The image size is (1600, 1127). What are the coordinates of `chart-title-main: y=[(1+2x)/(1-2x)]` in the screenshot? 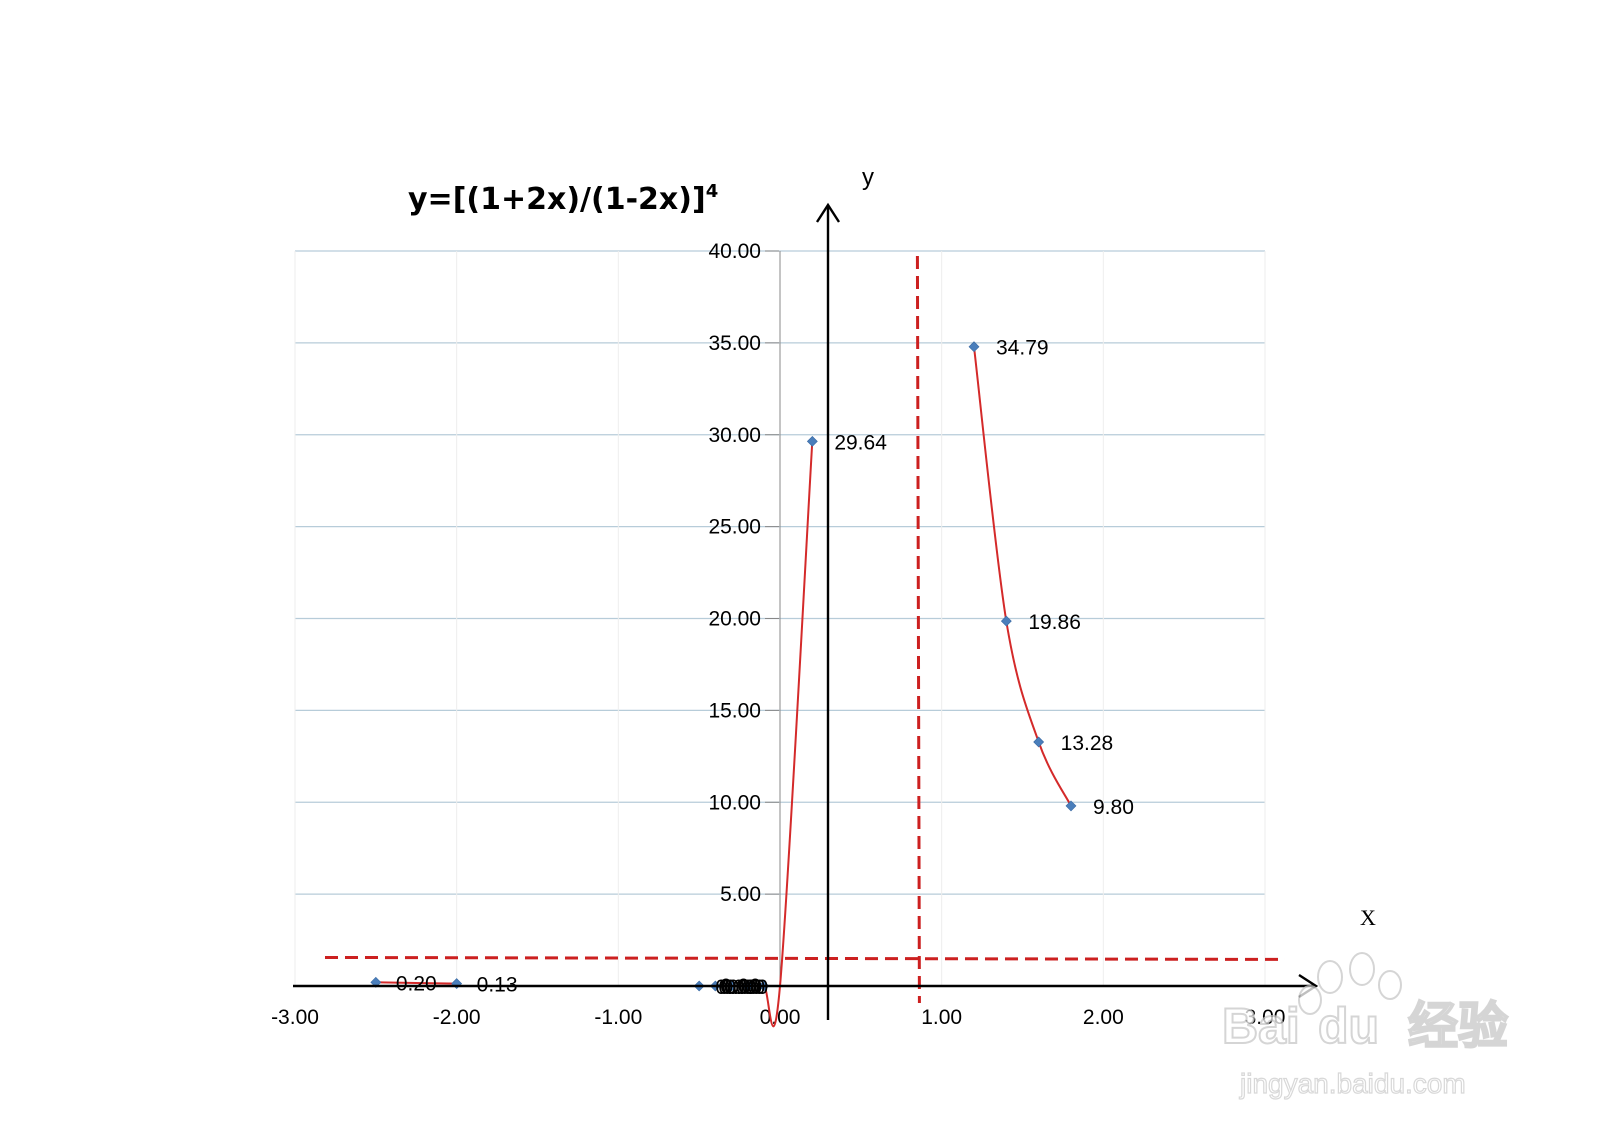 It's located at (557, 199).